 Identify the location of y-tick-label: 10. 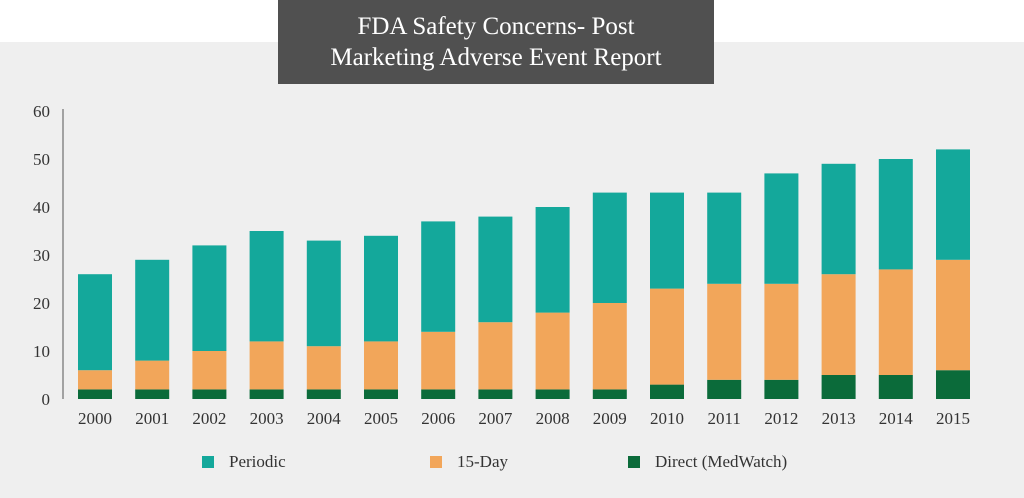
(41, 351).